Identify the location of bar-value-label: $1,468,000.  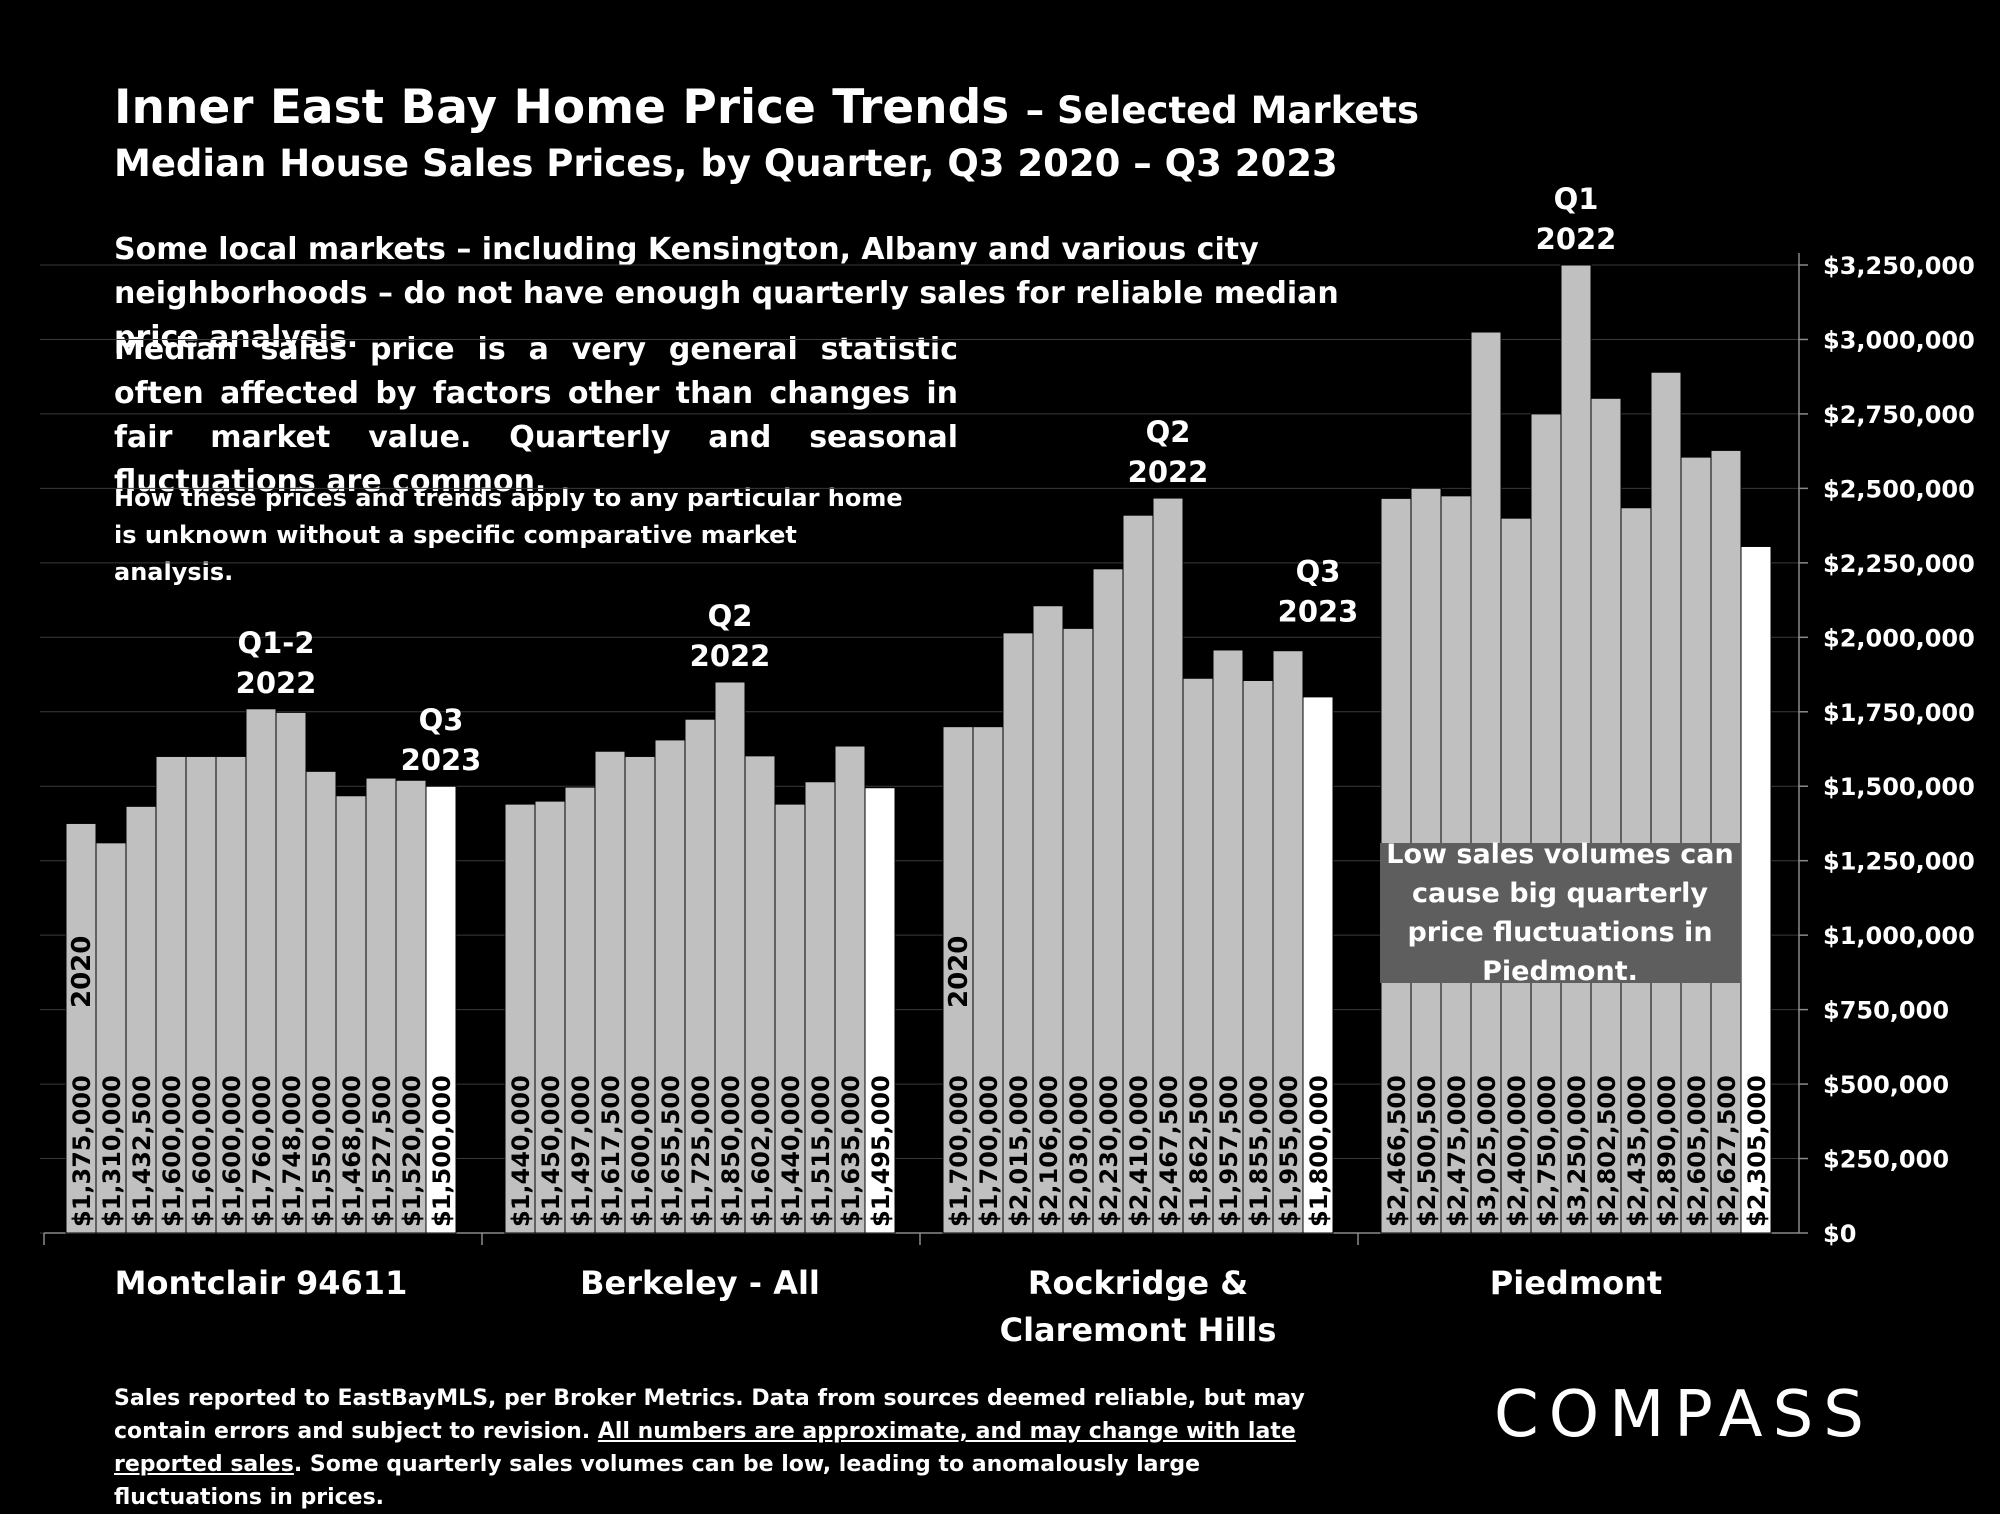
(352, 1151).